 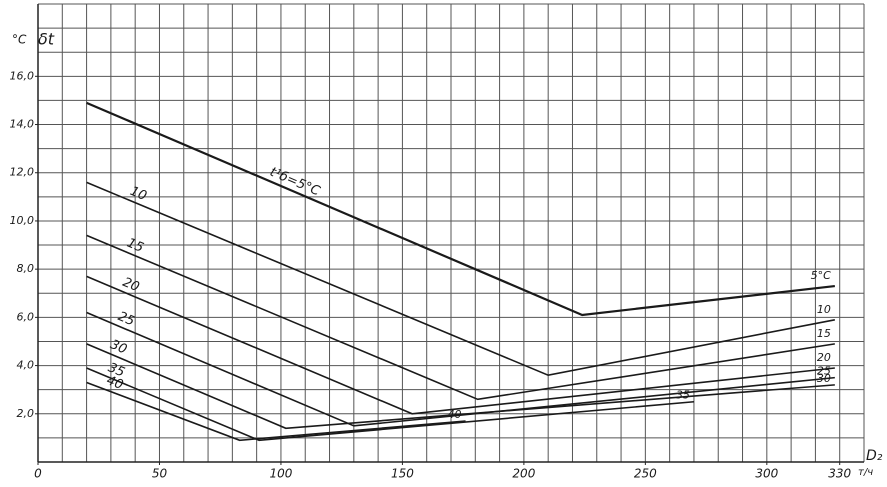 I want to click on x-tick-label: 50, so click(x=160, y=474).